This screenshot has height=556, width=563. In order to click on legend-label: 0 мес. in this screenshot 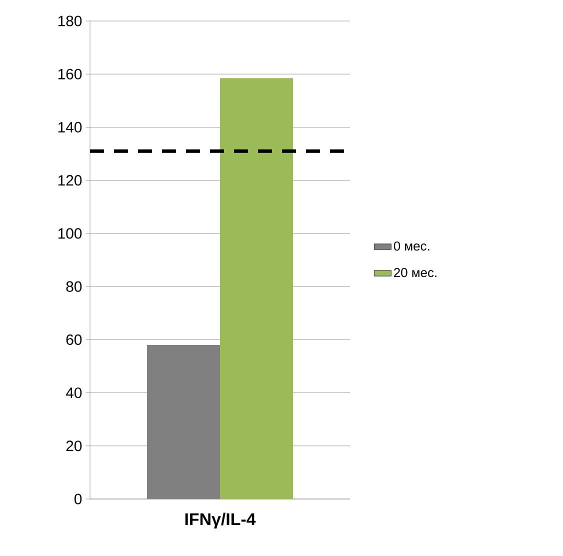, I will do `click(412, 246)`.